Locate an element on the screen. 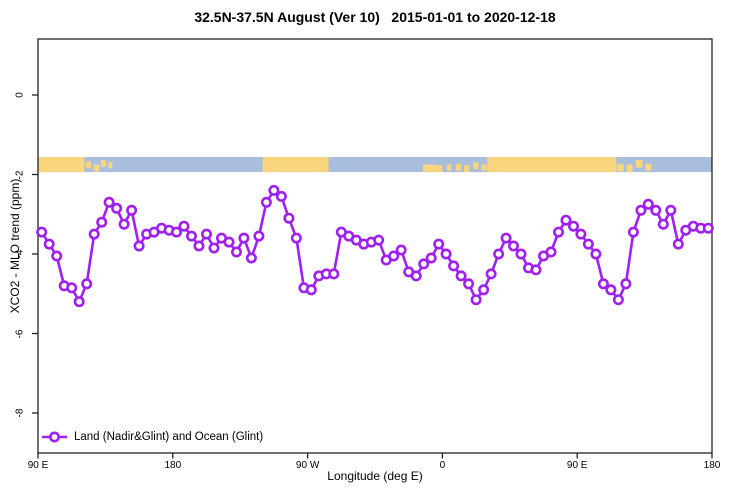 The width and height of the screenshot is (750, 500). y-tick-label: -6 is located at coordinates (20, 333).